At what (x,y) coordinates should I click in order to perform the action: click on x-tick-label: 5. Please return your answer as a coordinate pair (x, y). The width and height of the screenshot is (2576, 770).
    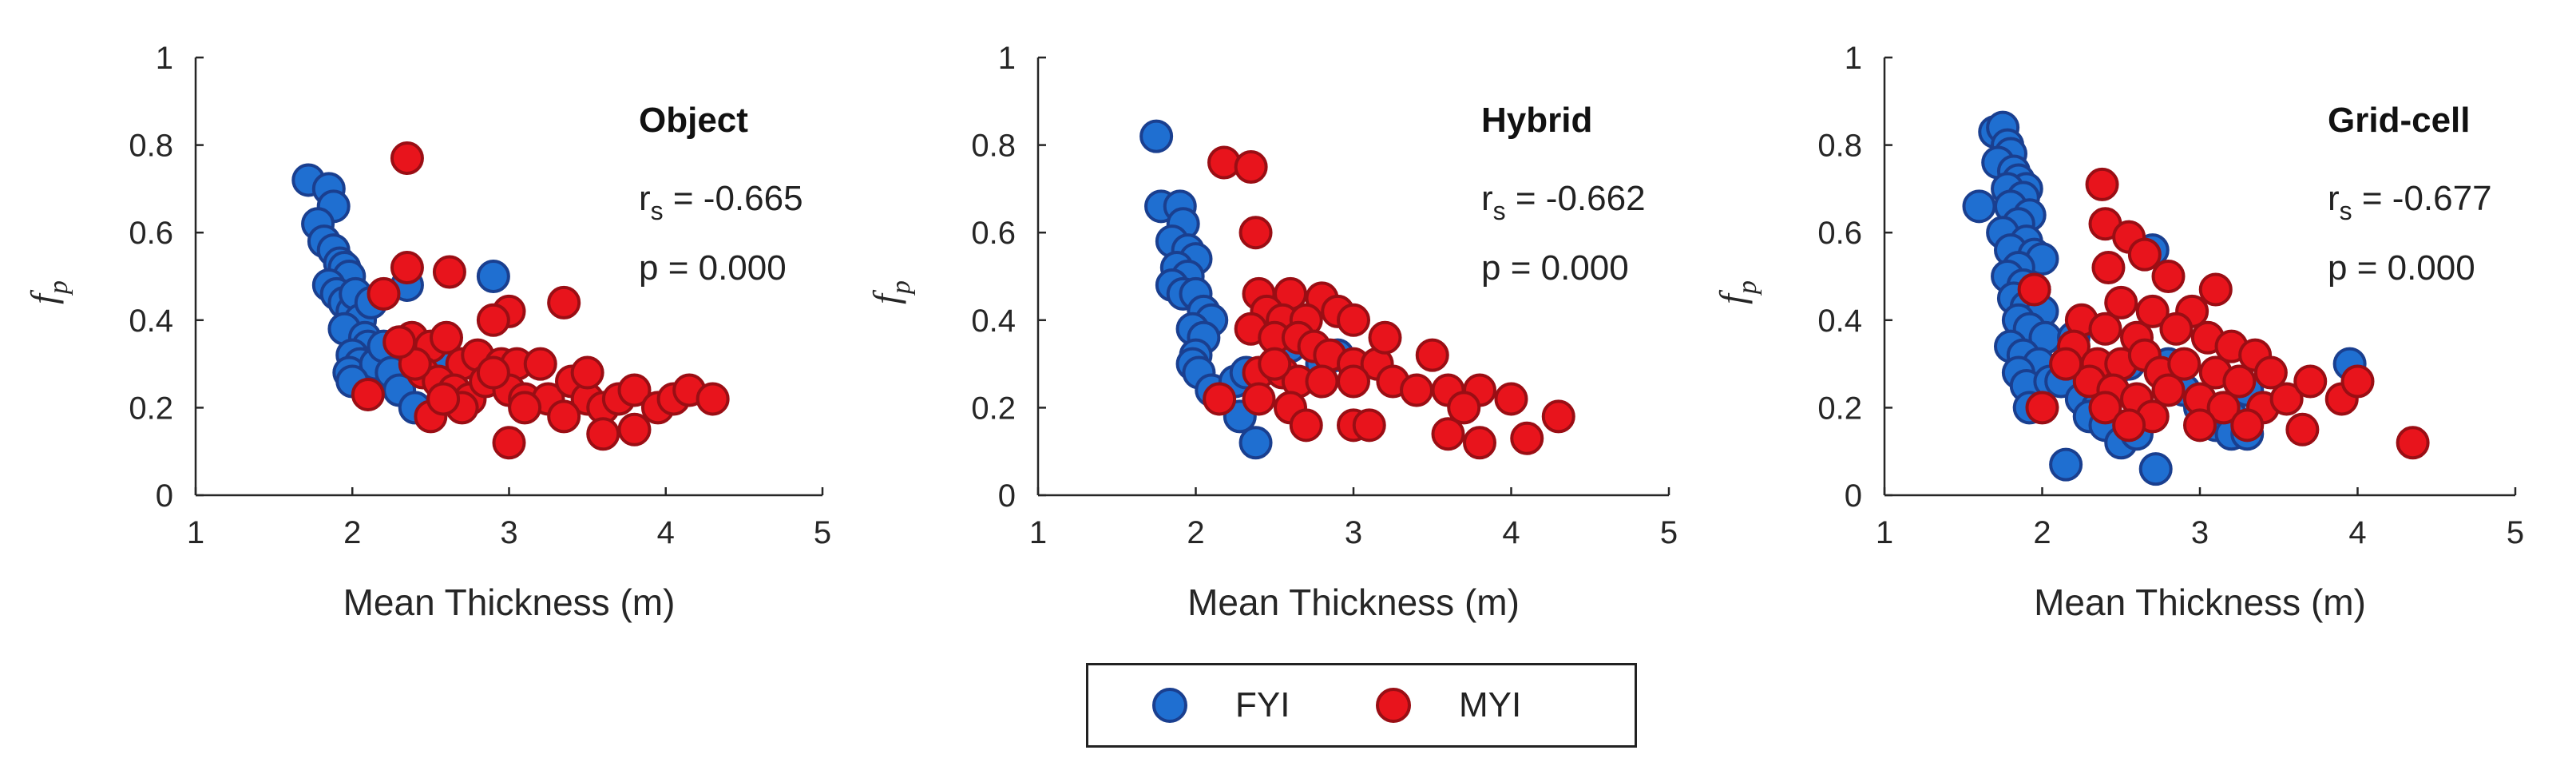
    Looking at the image, I should click on (1669, 532).